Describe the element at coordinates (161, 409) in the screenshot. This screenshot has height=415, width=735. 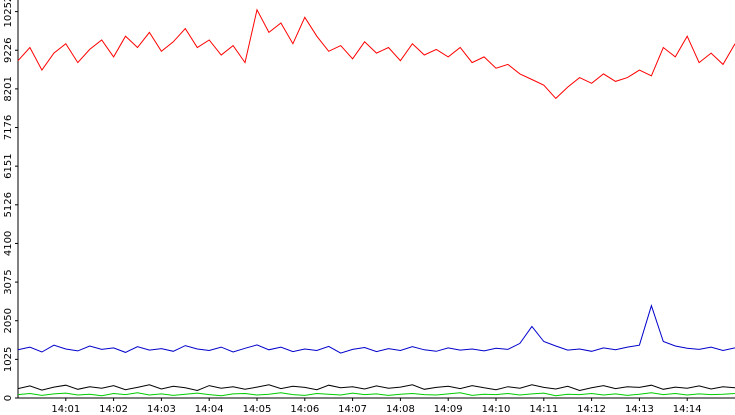
I see `x-tick-label: 14:03` at that location.